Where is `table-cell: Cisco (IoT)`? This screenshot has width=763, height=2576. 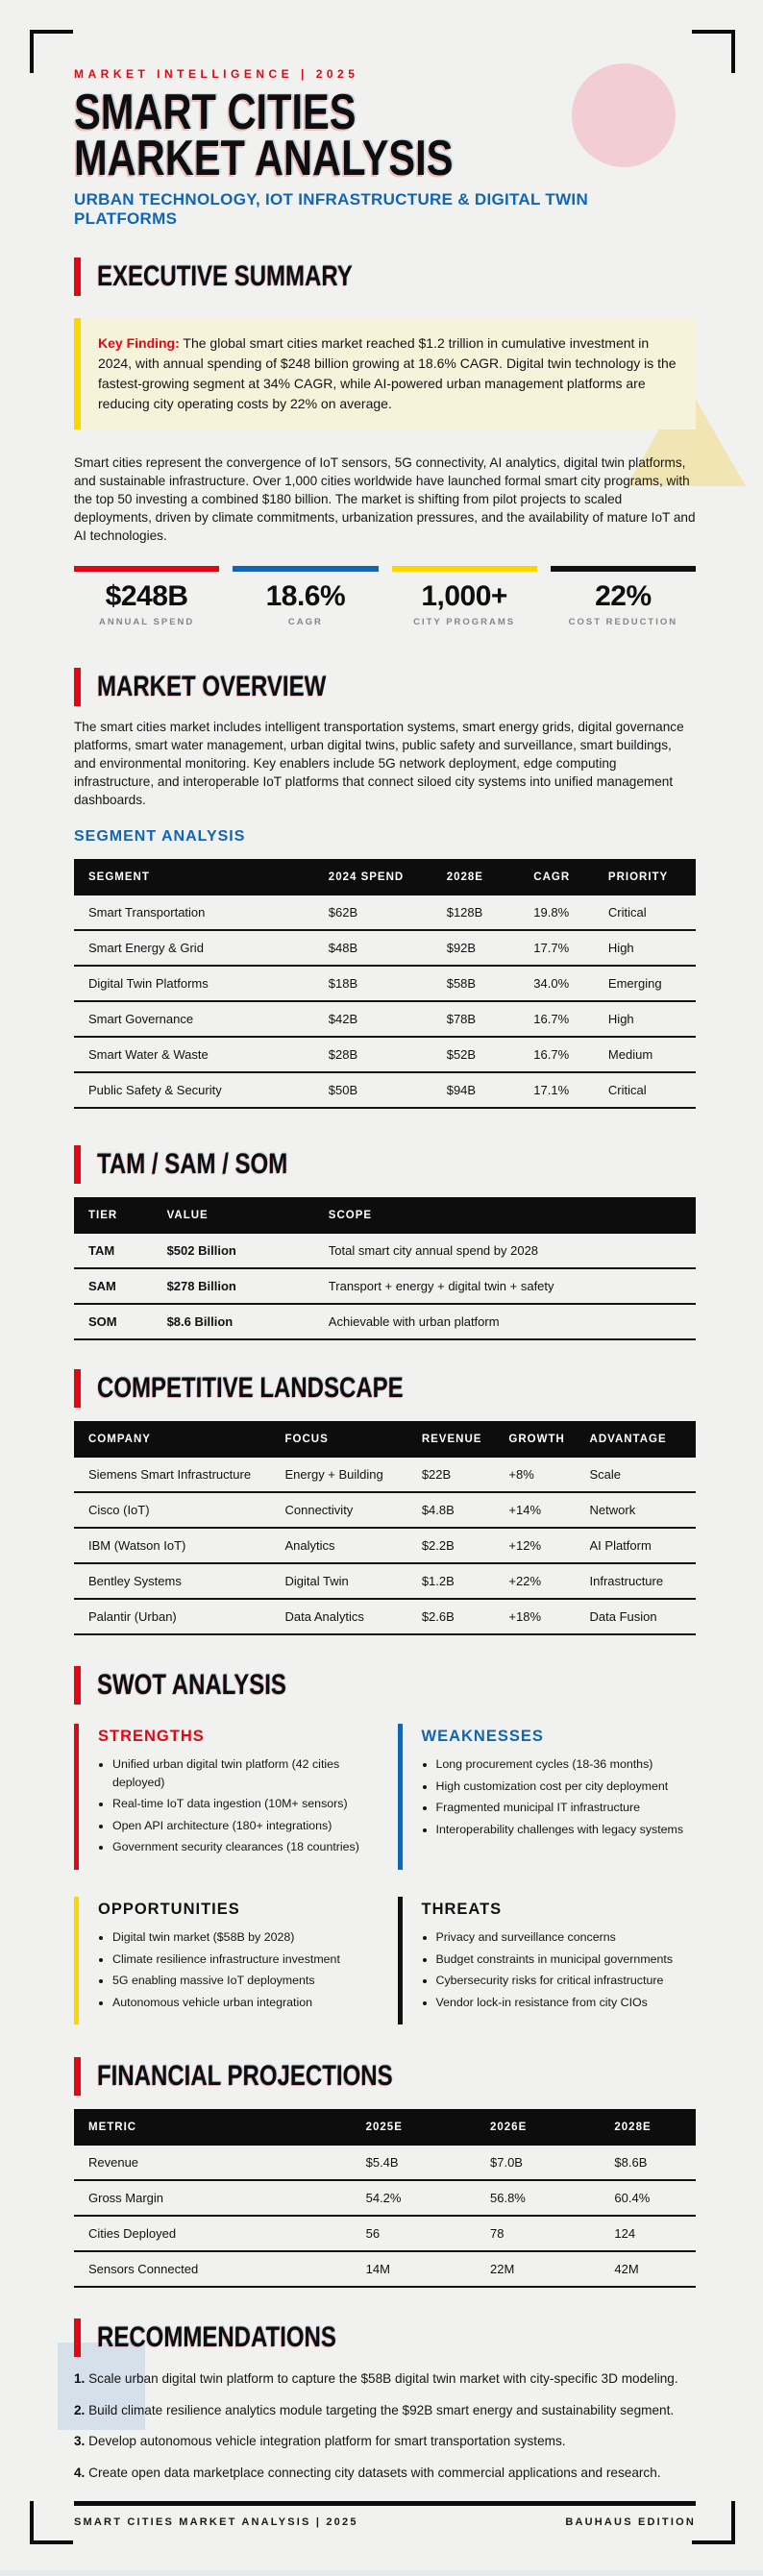
table-cell: Cisco (IoT) is located at coordinates (177, 1510).